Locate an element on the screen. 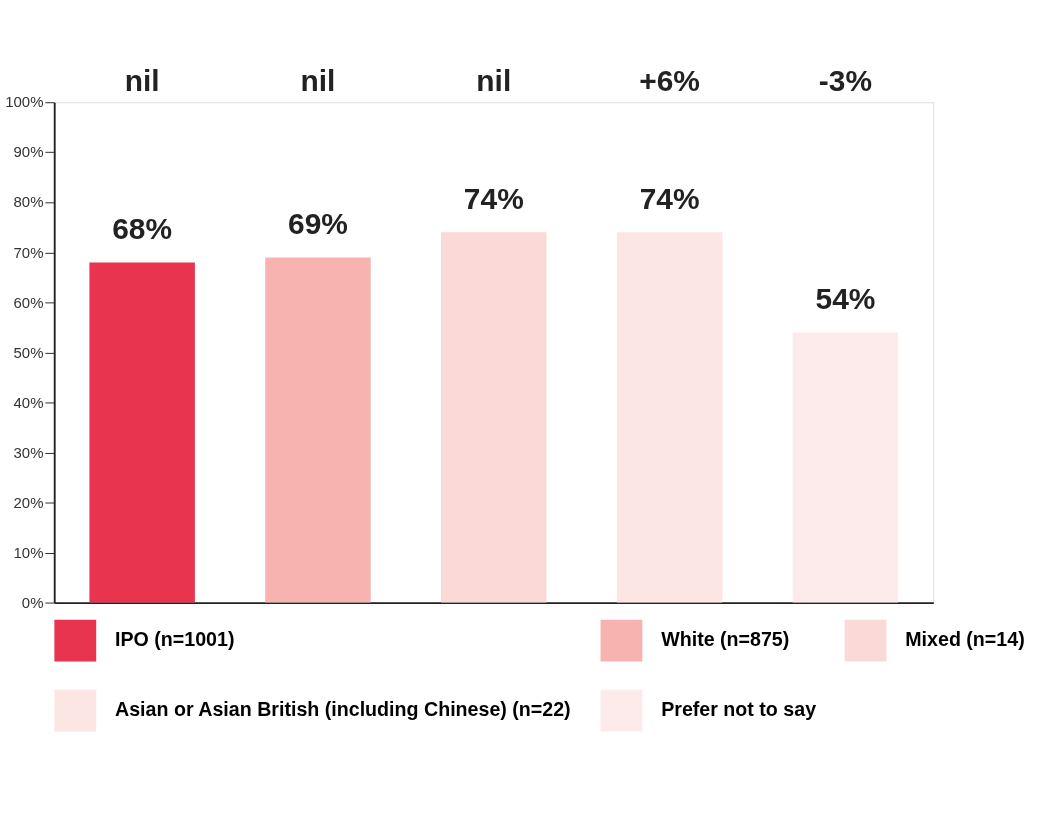  y-tick-label: 40% is located at coordinates (28, 402).